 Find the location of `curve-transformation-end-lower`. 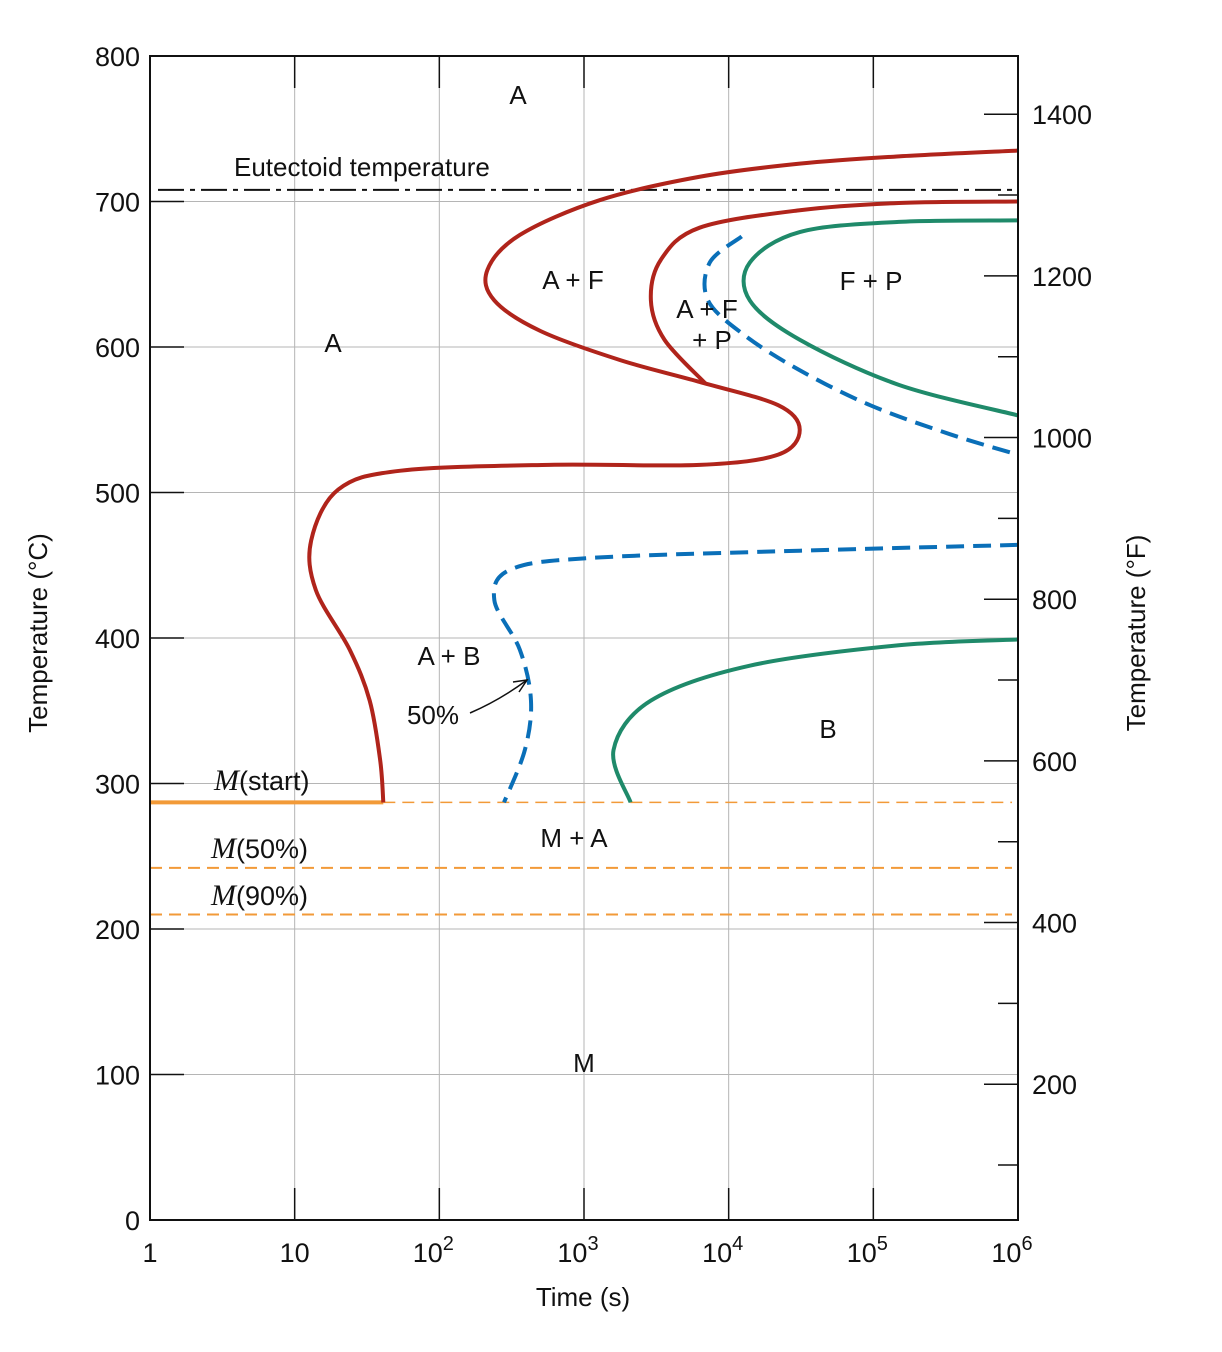

curve-transformation-end-lower is located at coordinates (815, 720).